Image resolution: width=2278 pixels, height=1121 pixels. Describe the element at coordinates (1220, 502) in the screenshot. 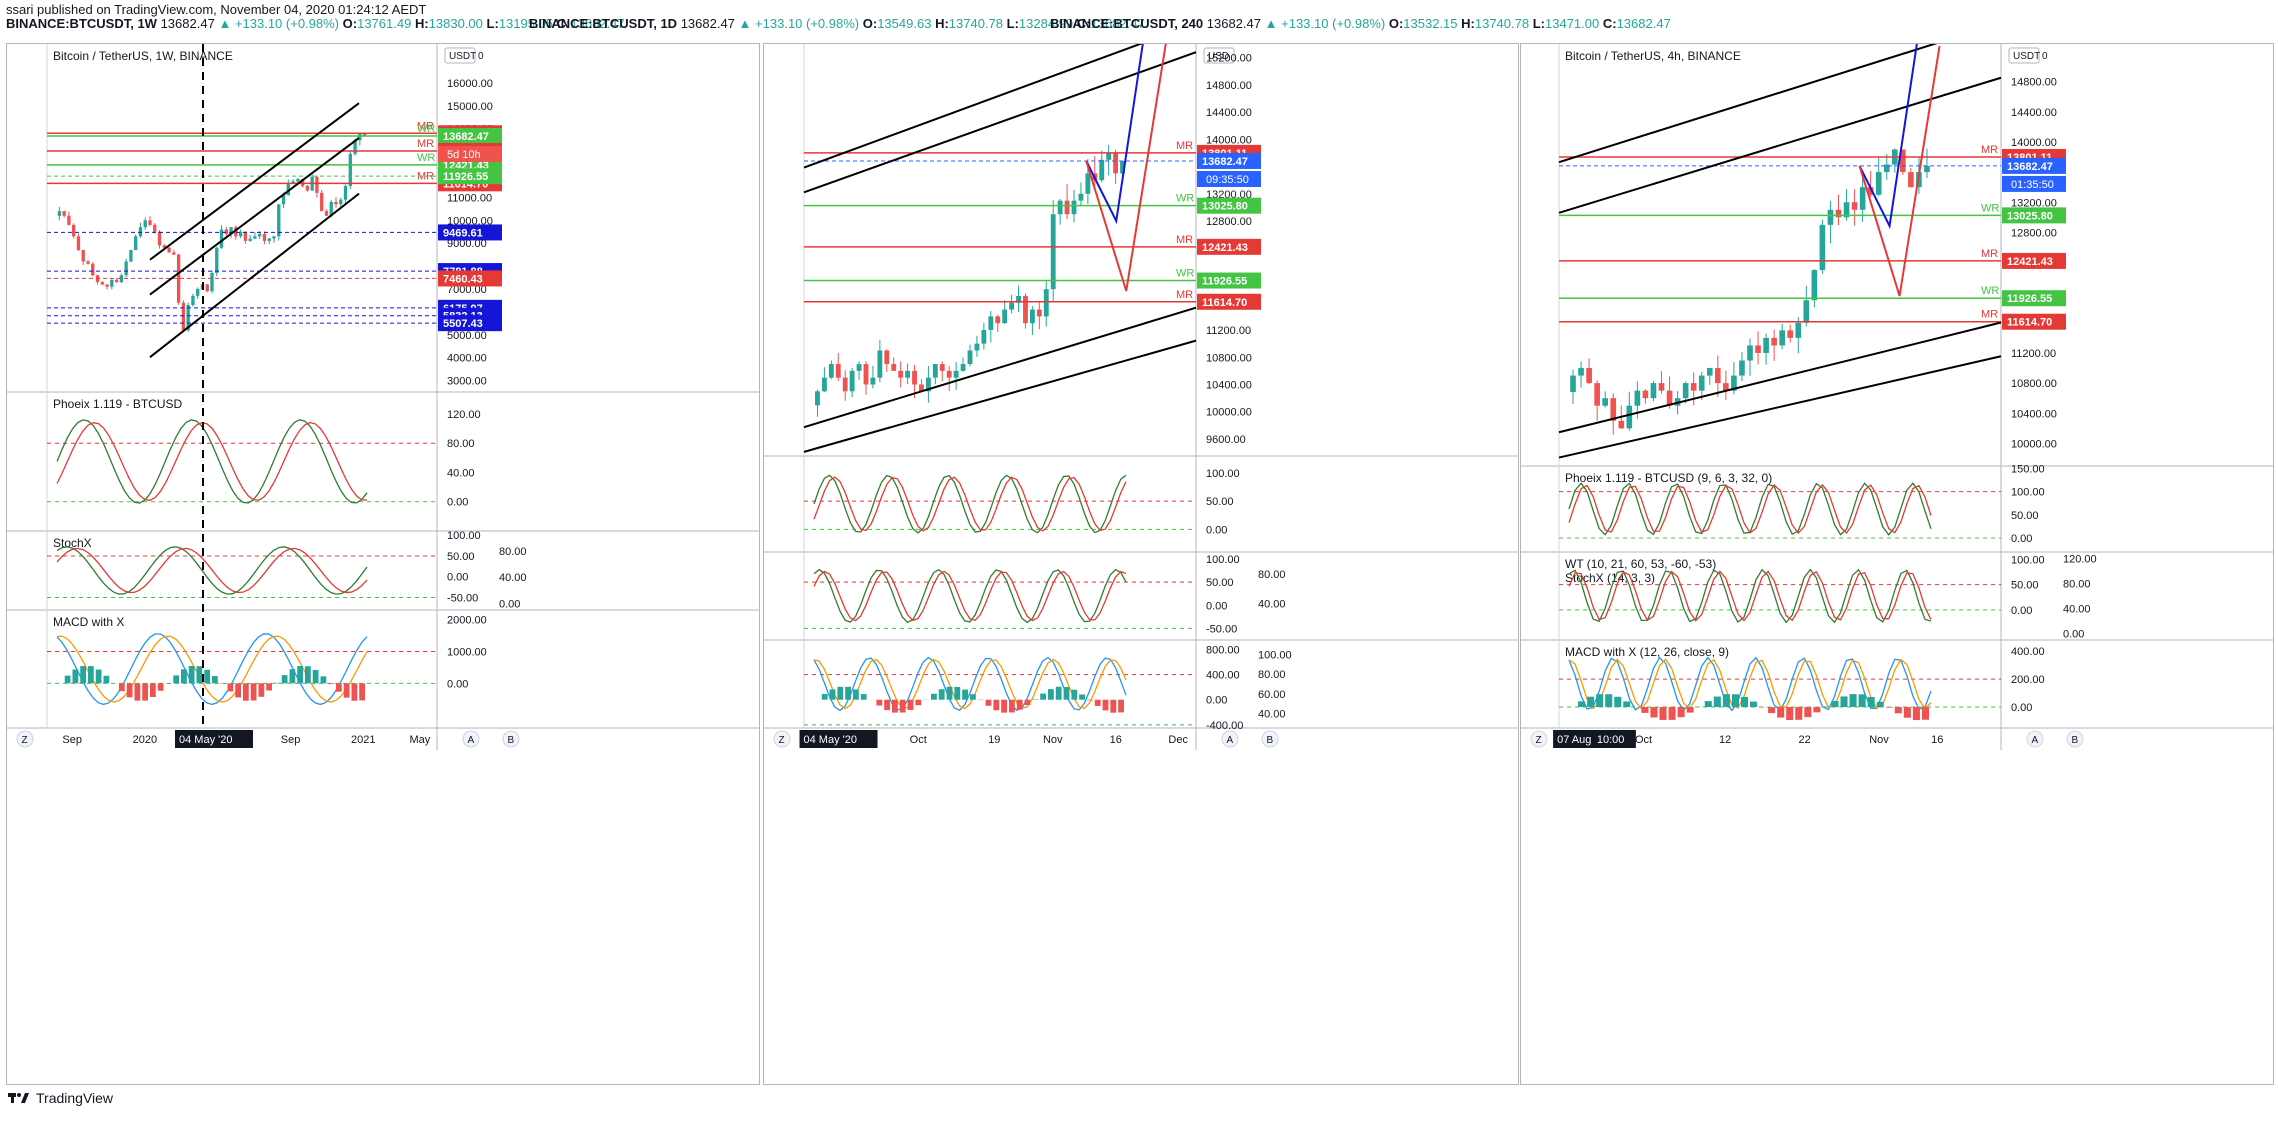

I see `indicator-tick-label: 50.00` at that location.